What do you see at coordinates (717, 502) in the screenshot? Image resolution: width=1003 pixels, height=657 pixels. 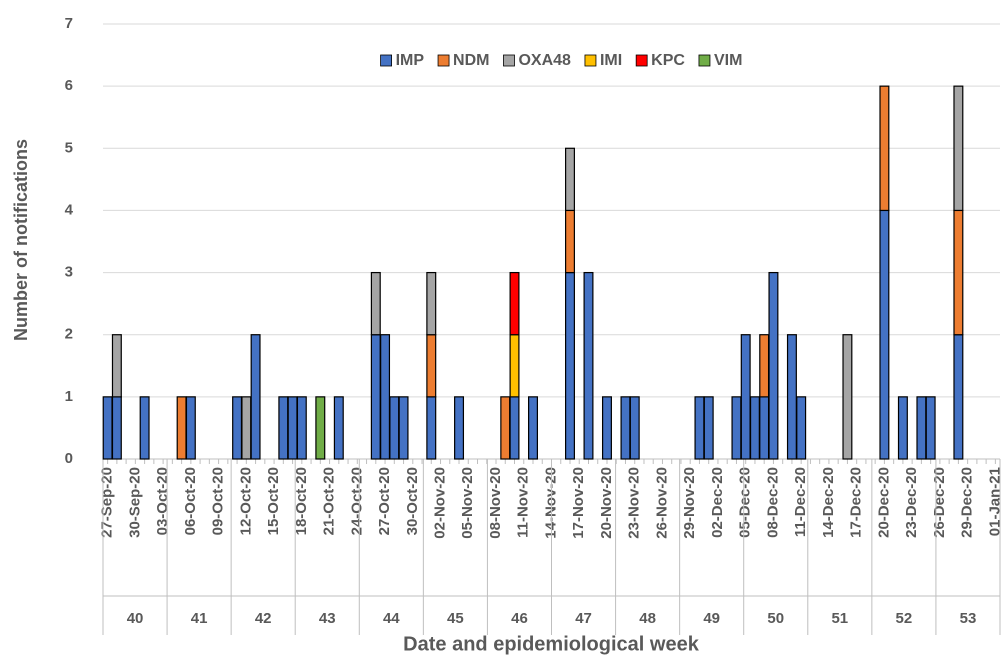 I see `x-tick-label: 02-Dec-20` at bounding box center [717, 502].